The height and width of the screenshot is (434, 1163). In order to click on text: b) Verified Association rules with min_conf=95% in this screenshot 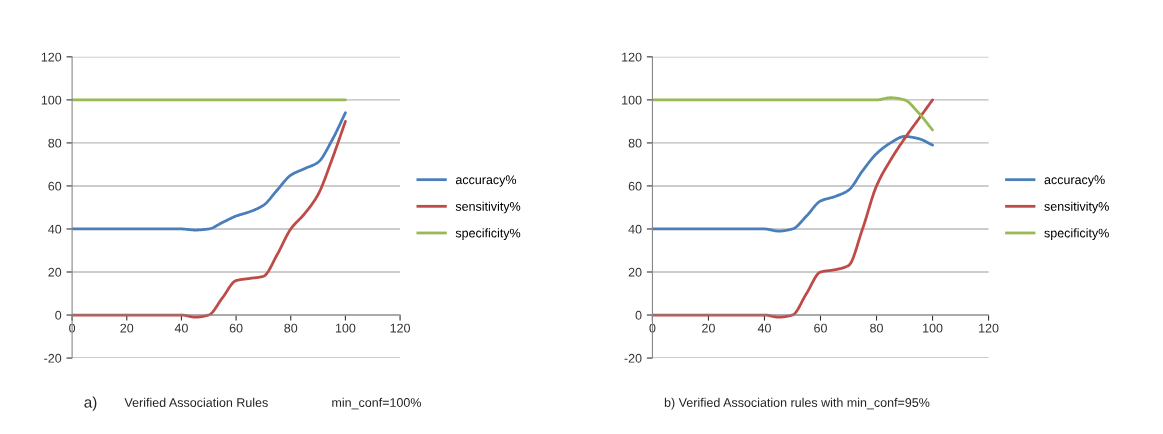, I will do `click(797, 403)`.